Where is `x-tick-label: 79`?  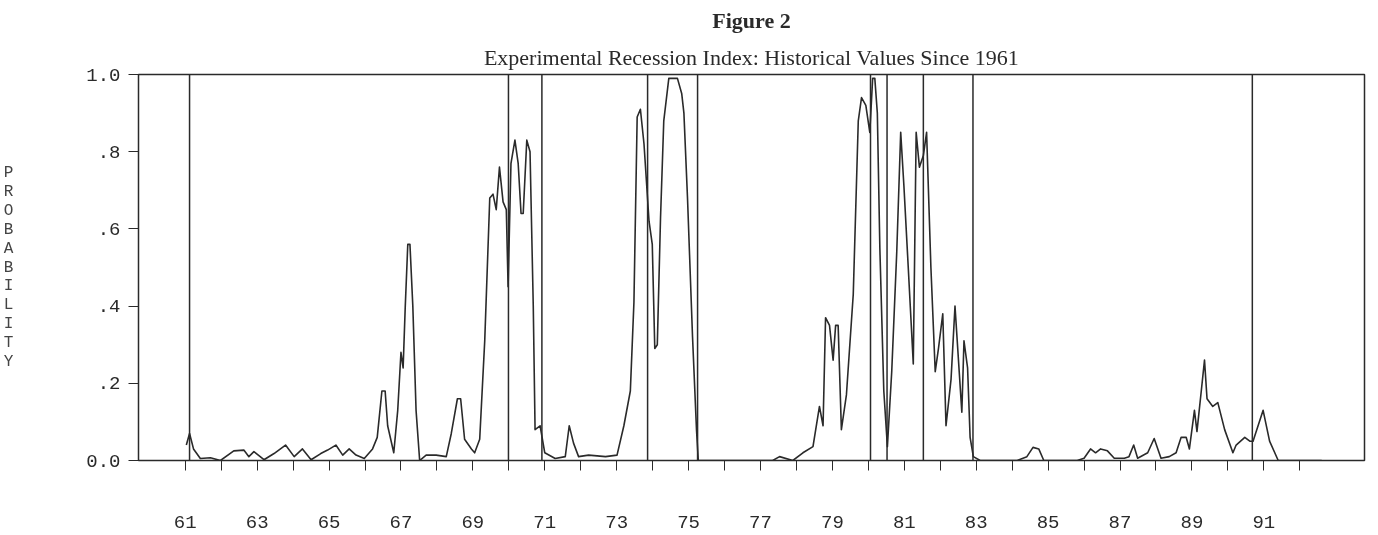
x-tick-label: 79 is located at coordinates (832, 522).